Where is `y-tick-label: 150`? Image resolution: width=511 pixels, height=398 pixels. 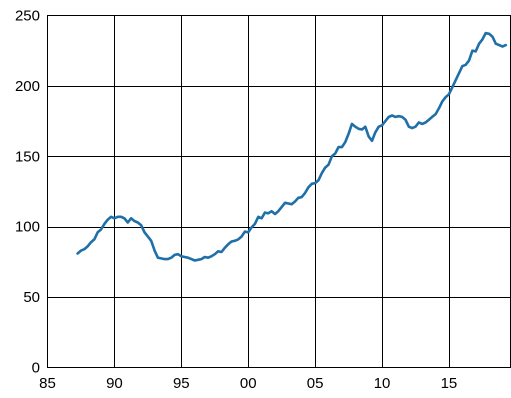 y-tick-label: 150 is located at coordinates (27, 156).